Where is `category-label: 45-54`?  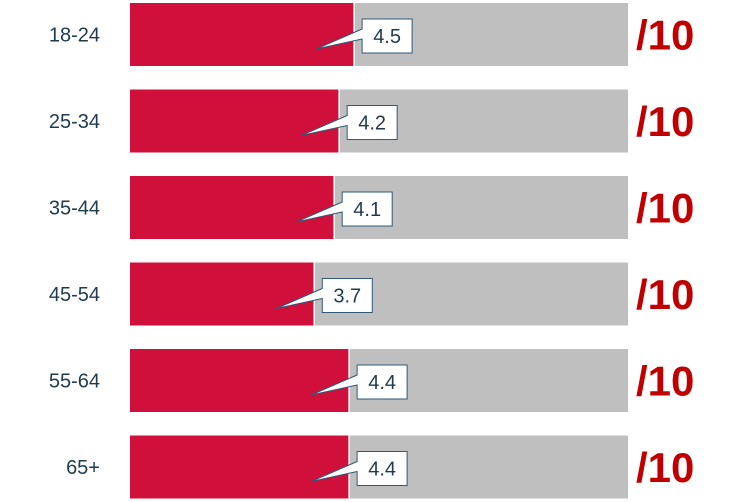 category-label: 45-54 is located at coordinates (74, 295).